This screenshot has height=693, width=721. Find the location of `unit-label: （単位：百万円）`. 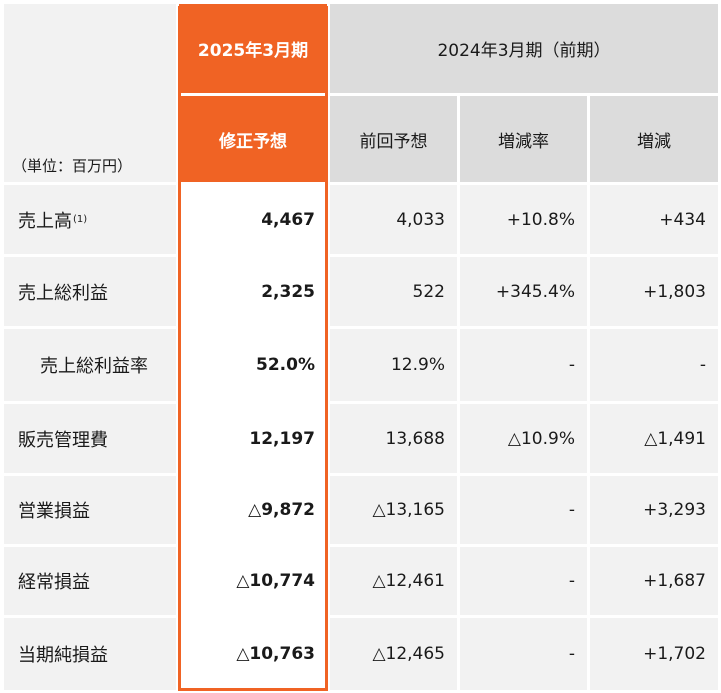

unit-label: （単位：百万円） is located at coordinates (90, 93).